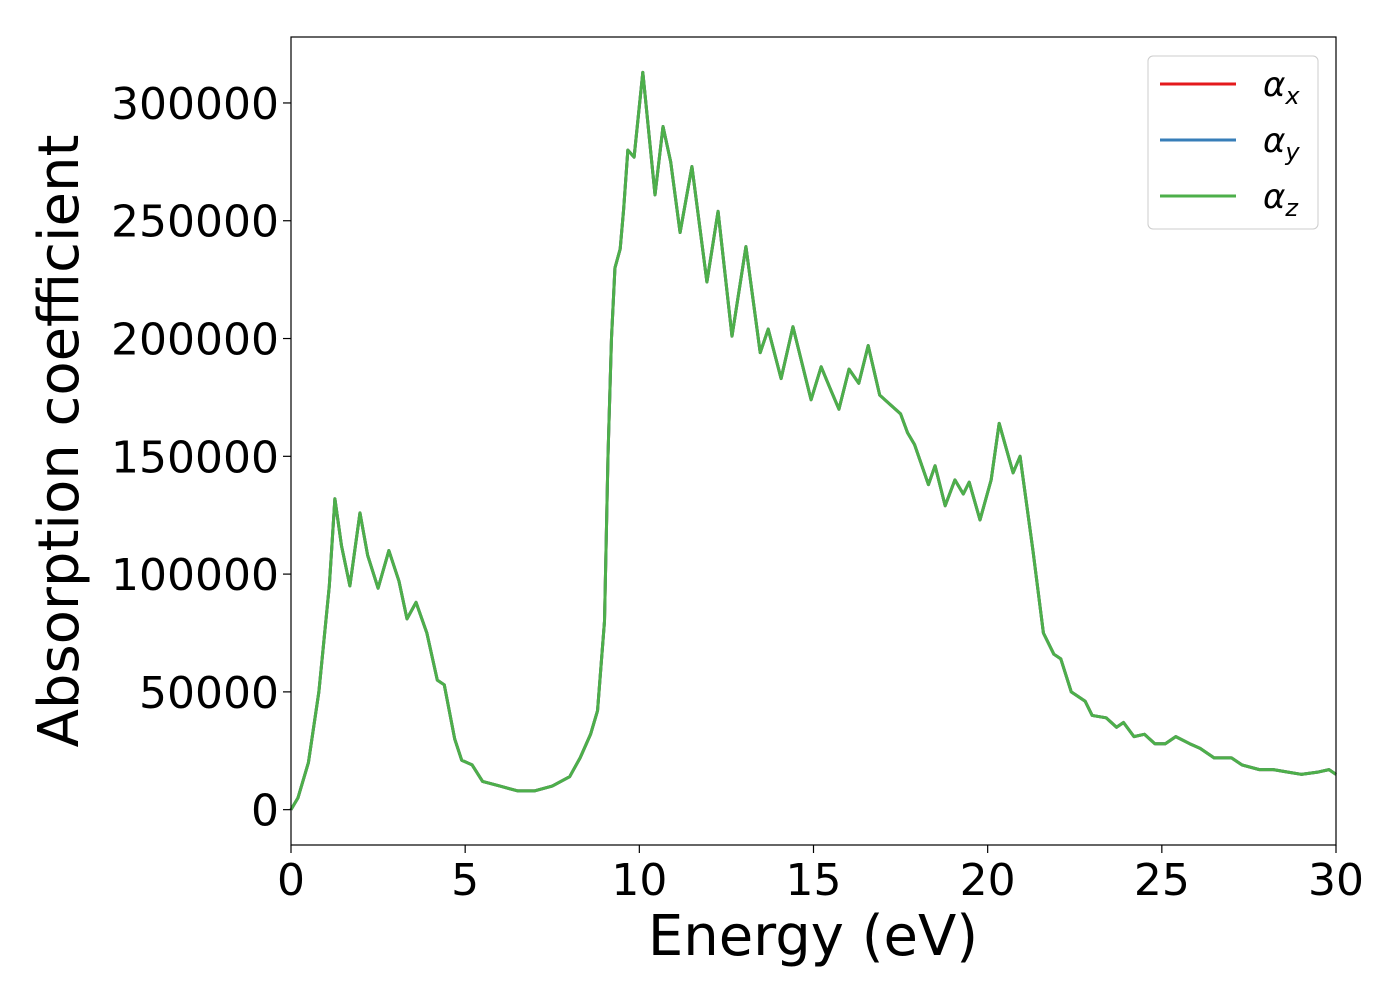 The image size is (1400, 1000). Describe the element at coordinates (1281, 199) in the screenshot. I see `legend-label: αz` at that location.